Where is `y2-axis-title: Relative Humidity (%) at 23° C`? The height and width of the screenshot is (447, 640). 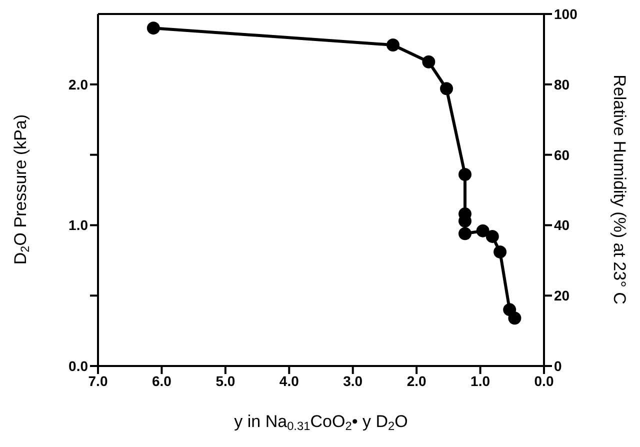
y2-axis-title: Relative Humidity (%) at 23° C is located at coordinates (619, 189).